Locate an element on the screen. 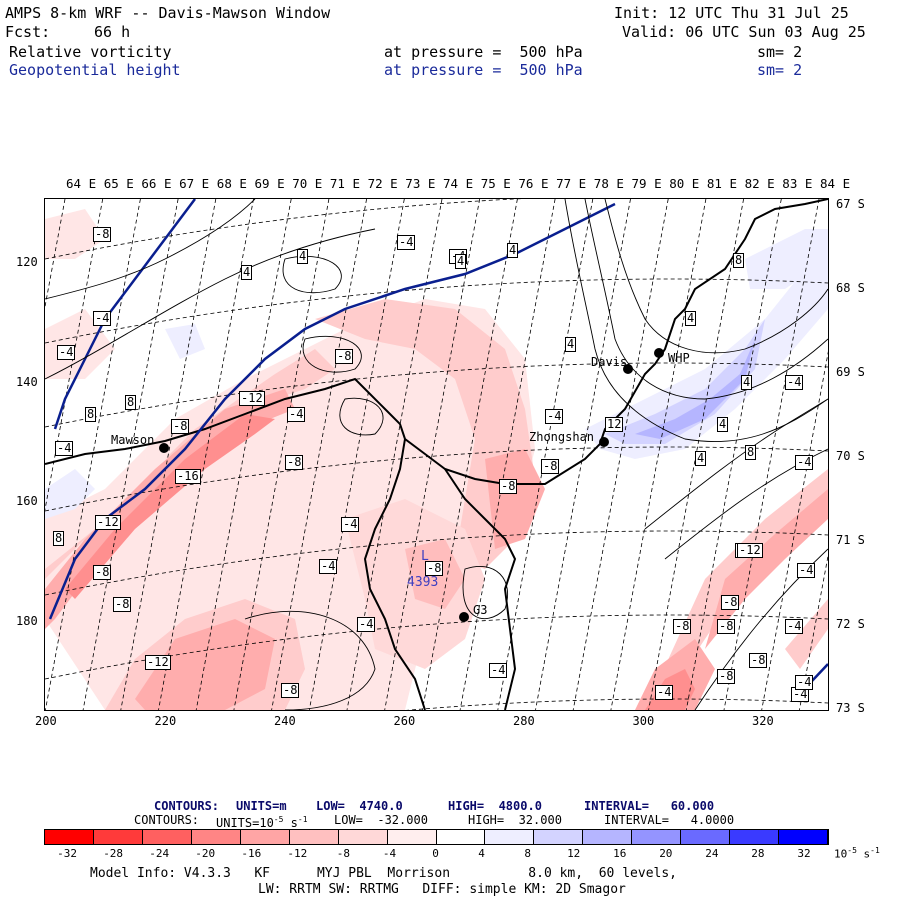  colorbar is located at coordinates (436, 837).